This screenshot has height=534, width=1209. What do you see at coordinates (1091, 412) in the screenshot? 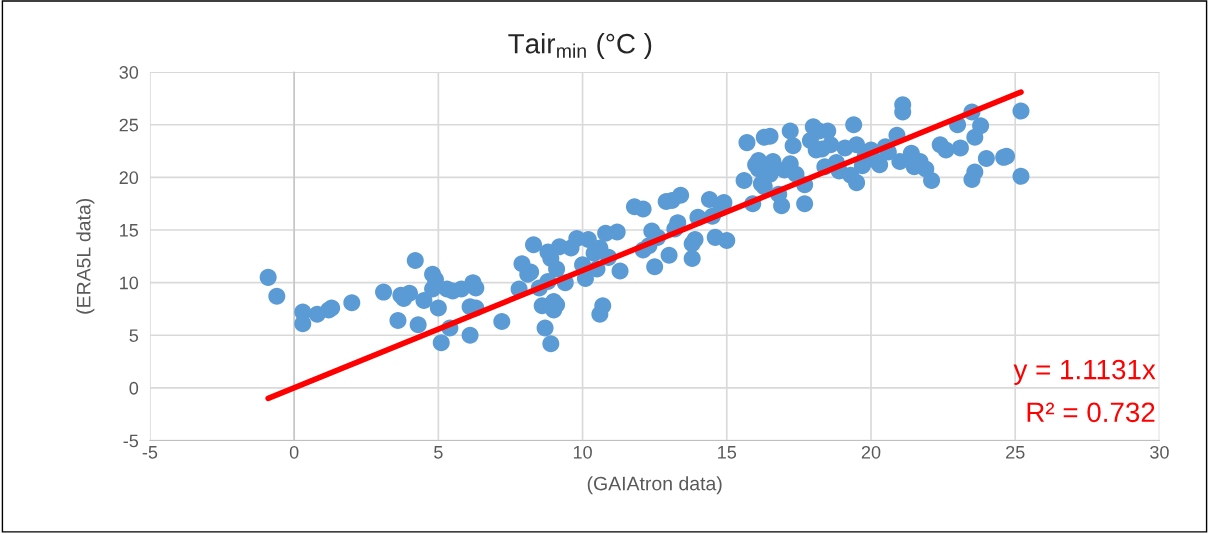
I see `annotation: R² = 0.732` at bounding box center [1091, 412].